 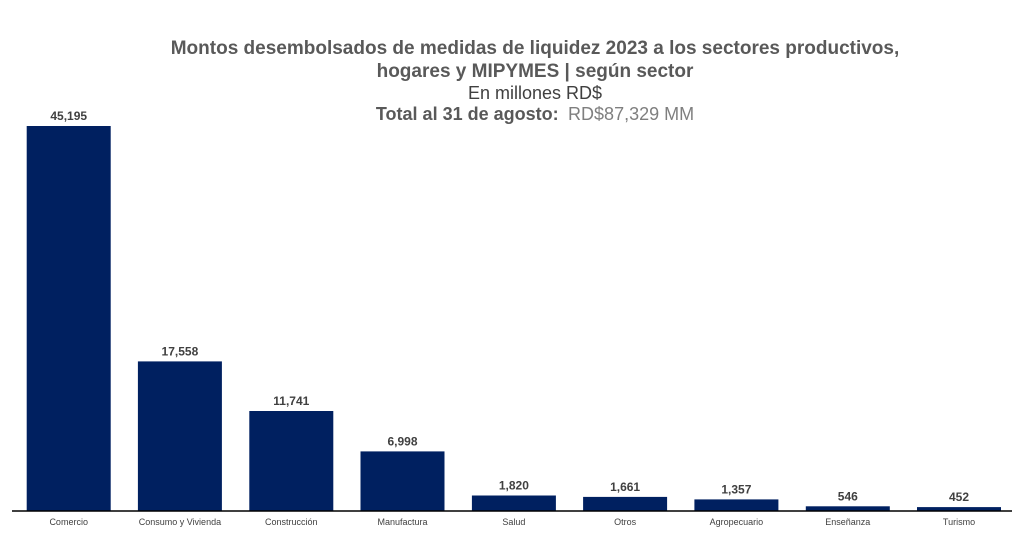 What do you see at coordinates (402, 522) in the screenshot?
I see `category-label-3: Manufactura` at bounding box center [402, 522].